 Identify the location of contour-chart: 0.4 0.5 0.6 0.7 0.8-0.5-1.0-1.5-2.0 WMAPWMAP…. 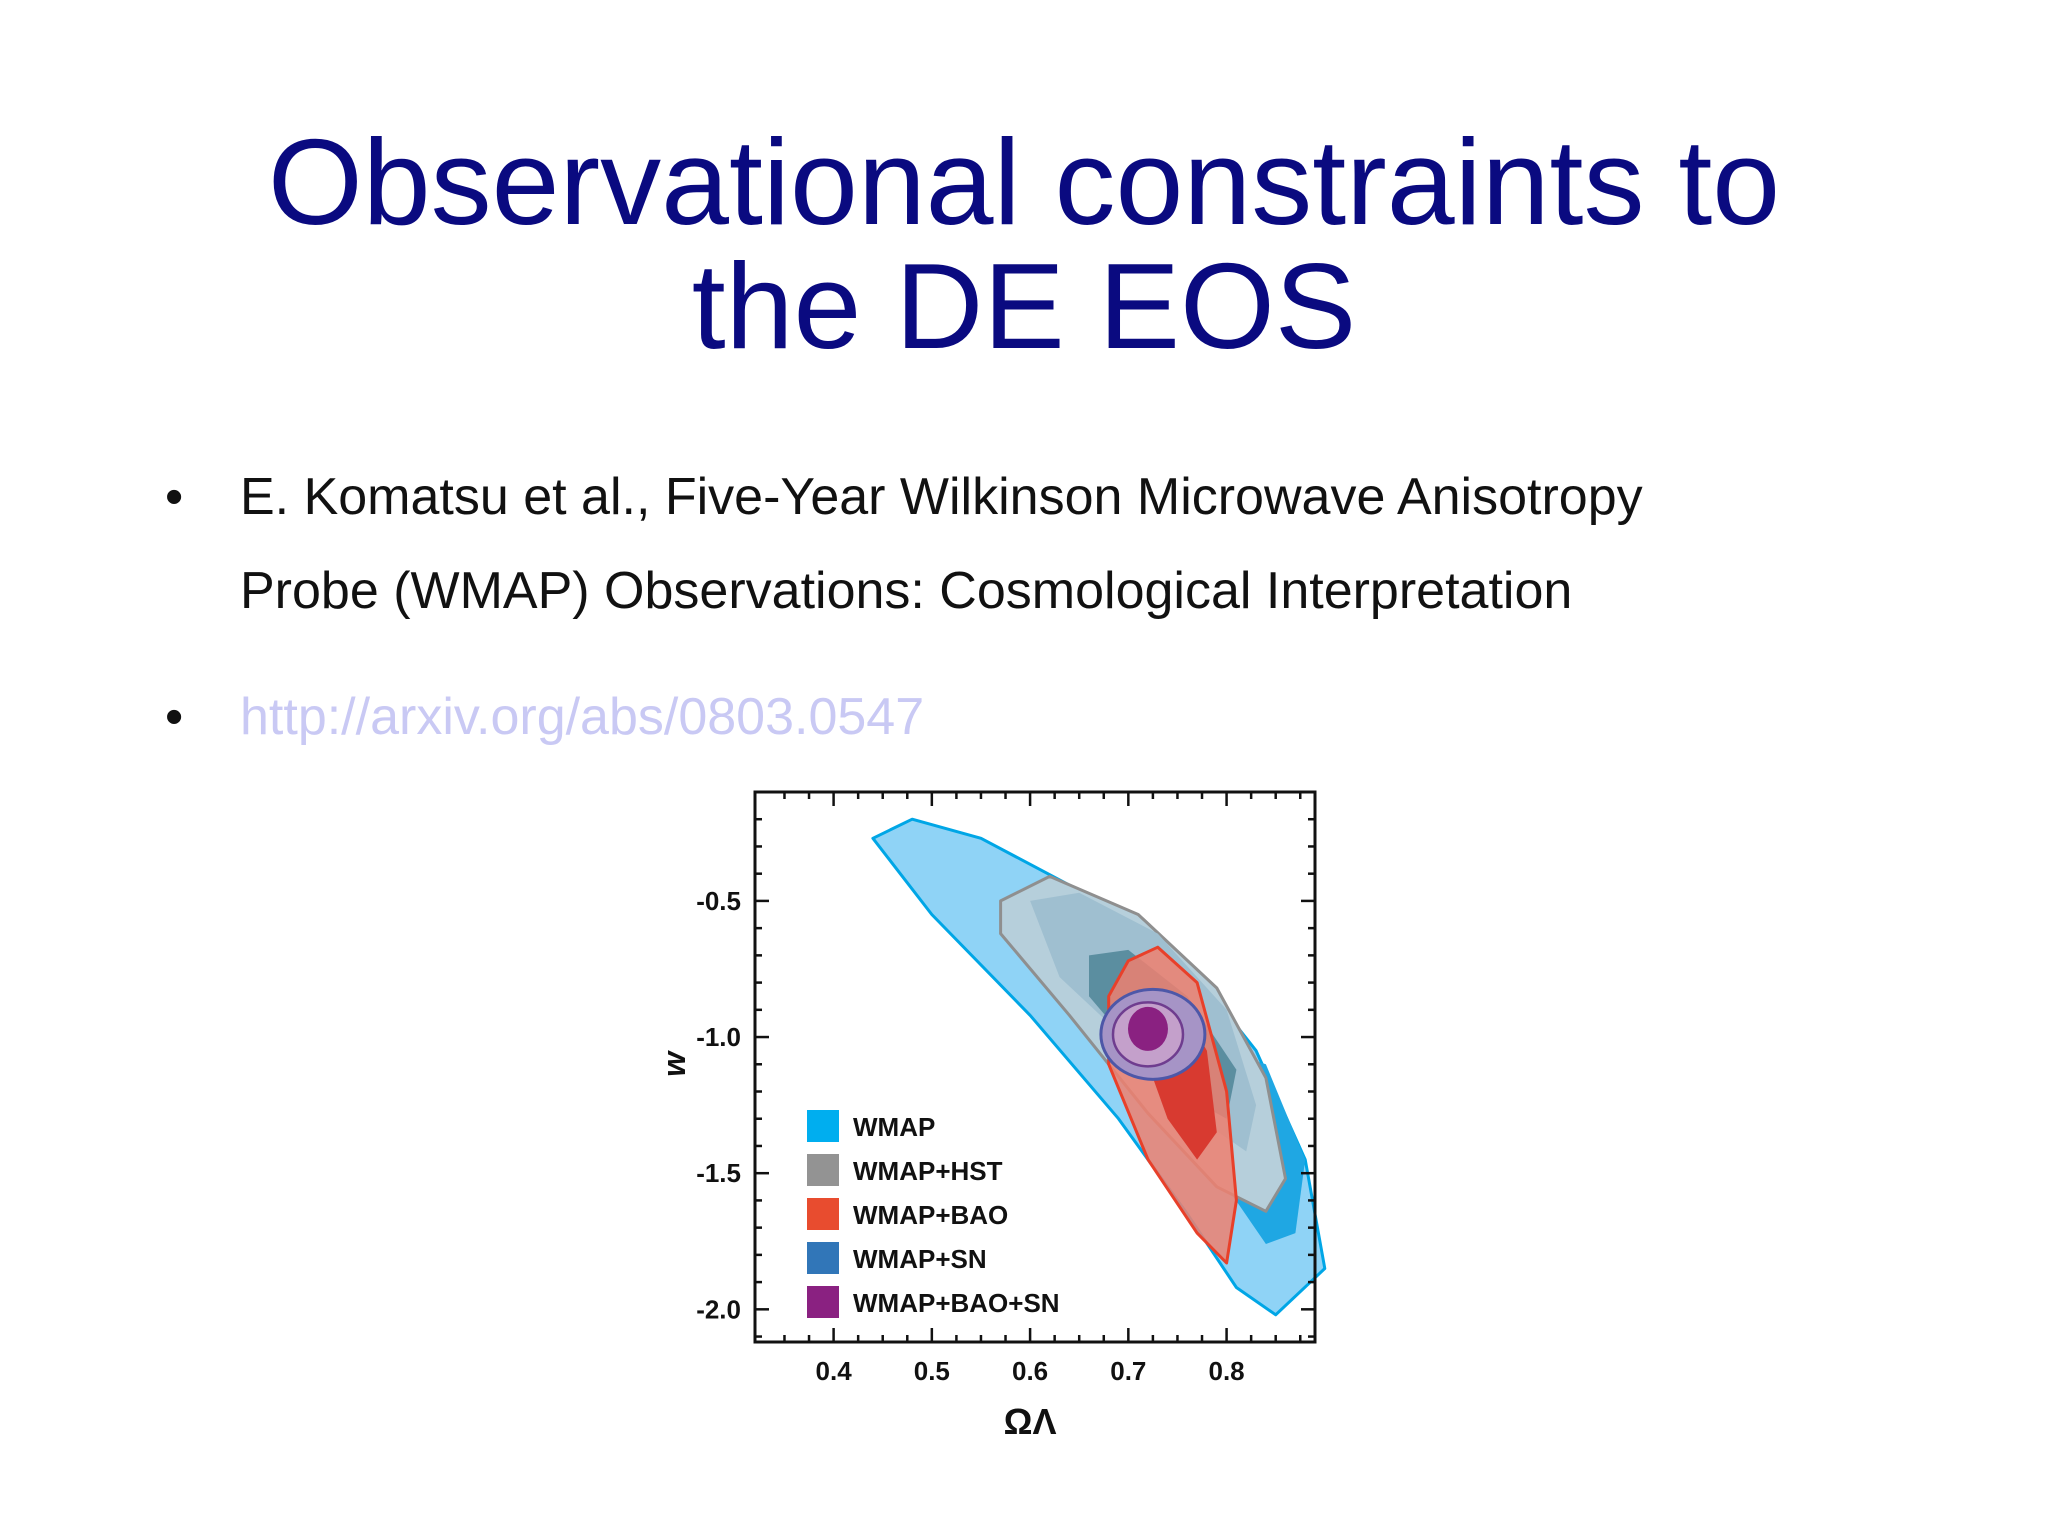
(991, 1116).